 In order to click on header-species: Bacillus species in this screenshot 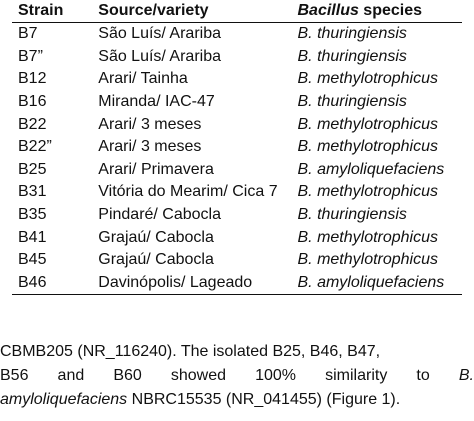, I will do `click(377, 11)`.